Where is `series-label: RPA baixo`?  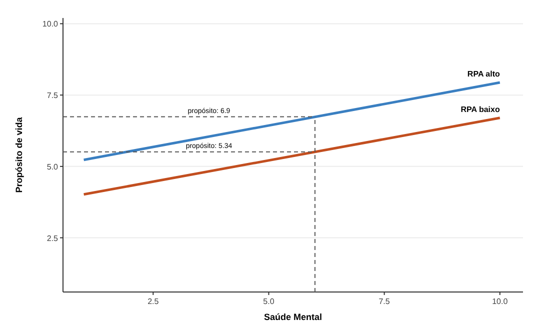
series-label: RPA baixo is located at coordinates (480, 109).